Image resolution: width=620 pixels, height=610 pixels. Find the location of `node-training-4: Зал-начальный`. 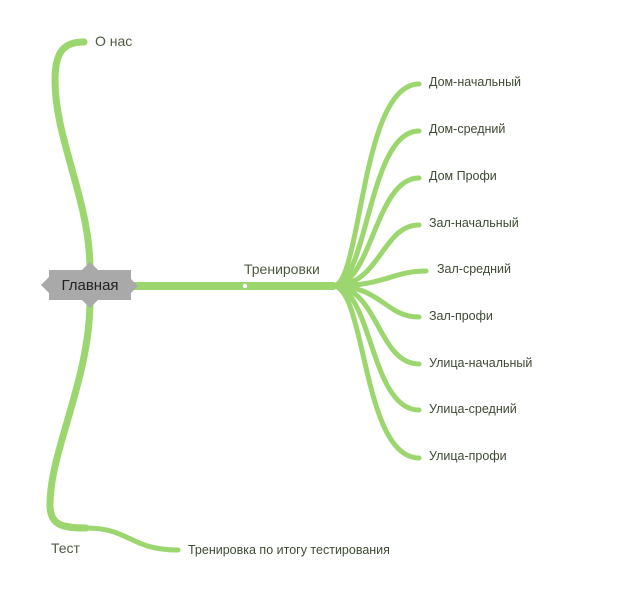

node-training-4: Зал-начальный is located at coordinates (474, 223).